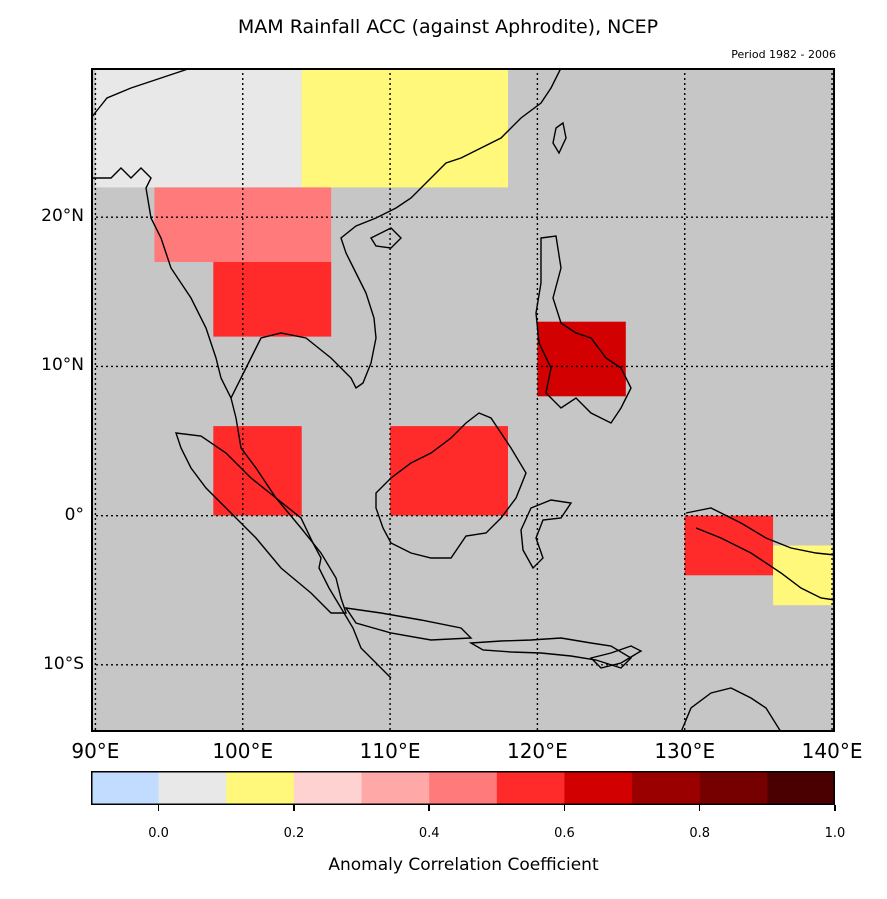  I want to click on philippines-coastline, so click(583, 329).